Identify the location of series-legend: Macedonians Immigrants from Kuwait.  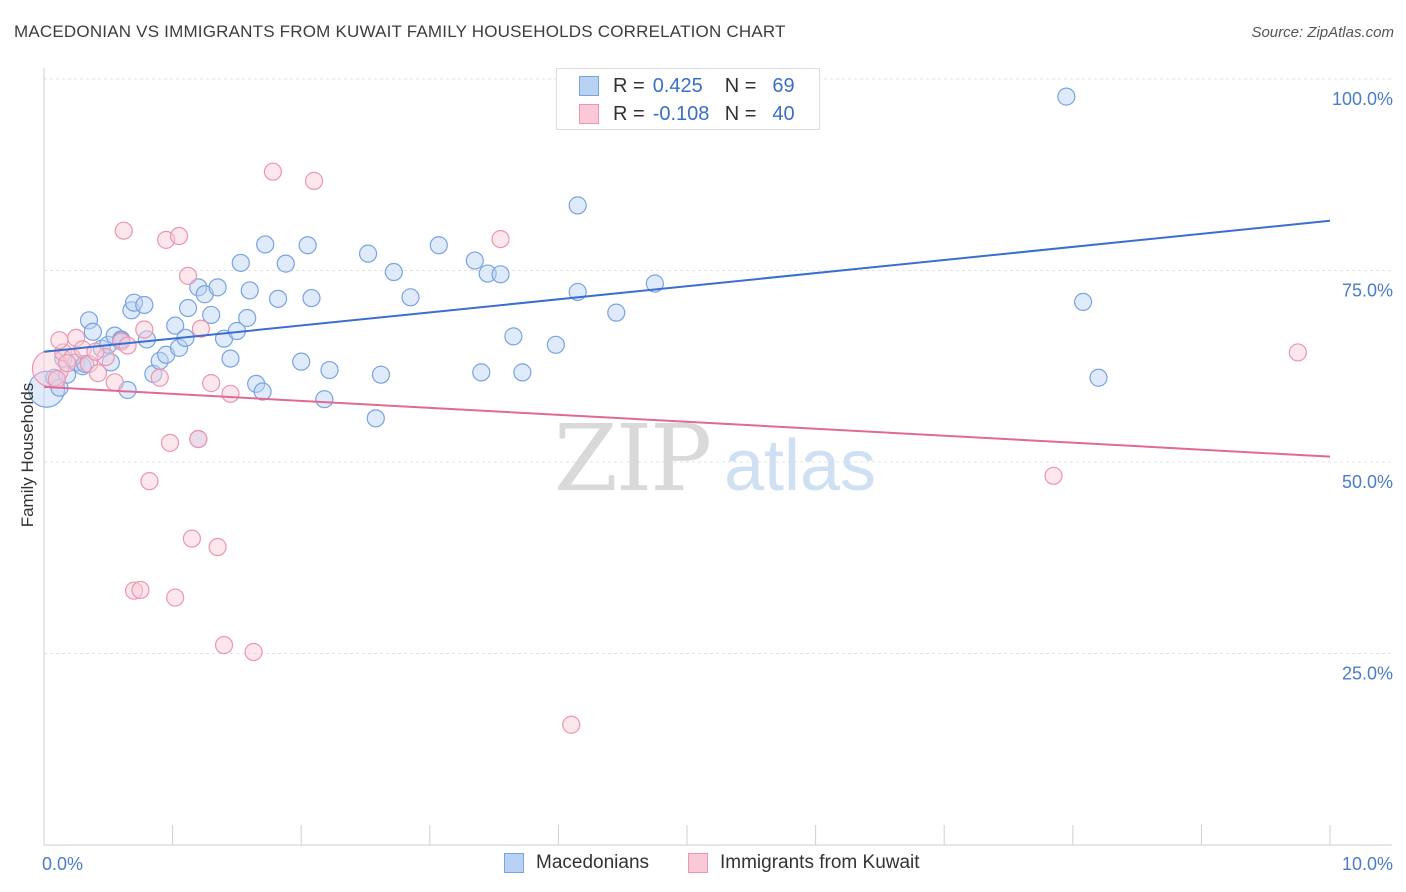
(703, 865).